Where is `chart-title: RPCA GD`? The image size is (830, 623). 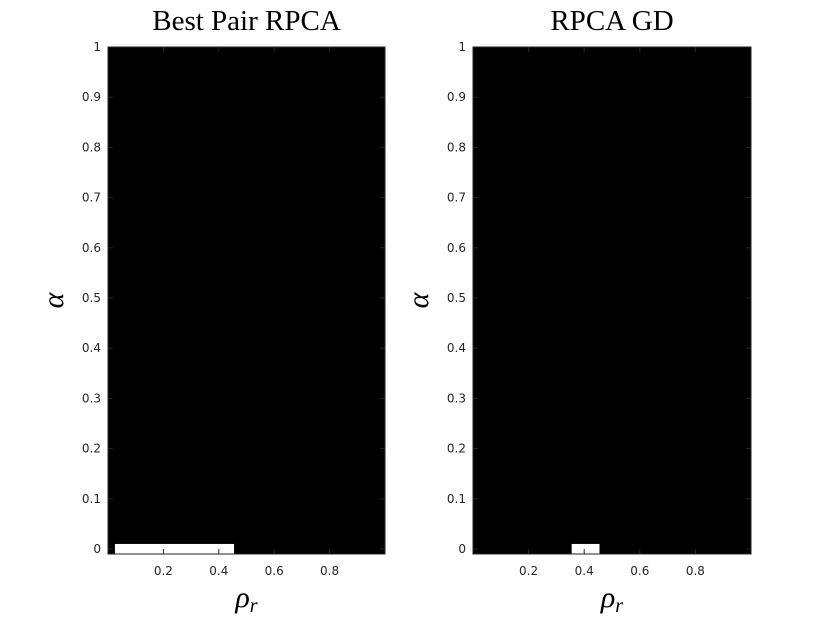 chart-title: RPCA GD is located at coordinates (611, 21).